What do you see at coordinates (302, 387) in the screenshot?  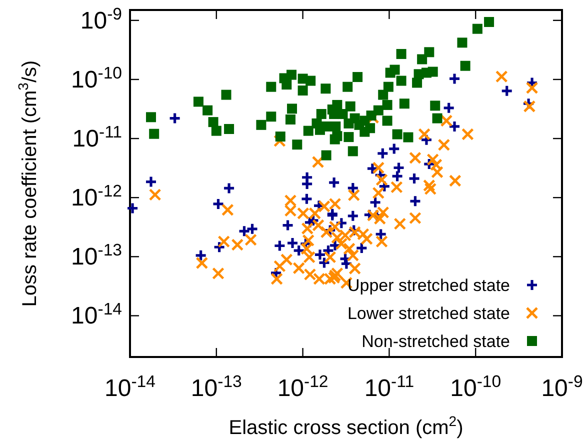 I see `x-tick-label: 10$^{-12}$` at bounding box center [302, 387].